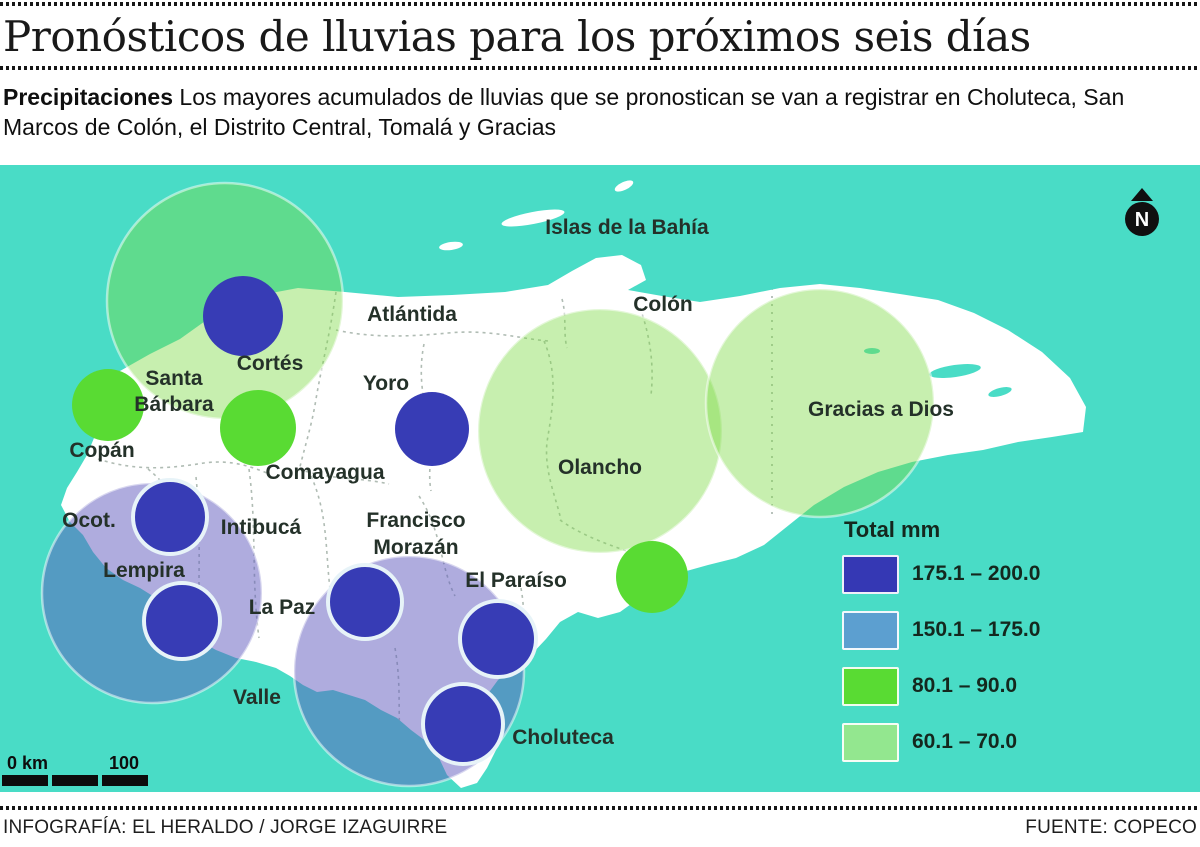  Describe the element at coordinates (261, 527) in the screenshot. I see `label-intibuca: Intibucá` at that location.